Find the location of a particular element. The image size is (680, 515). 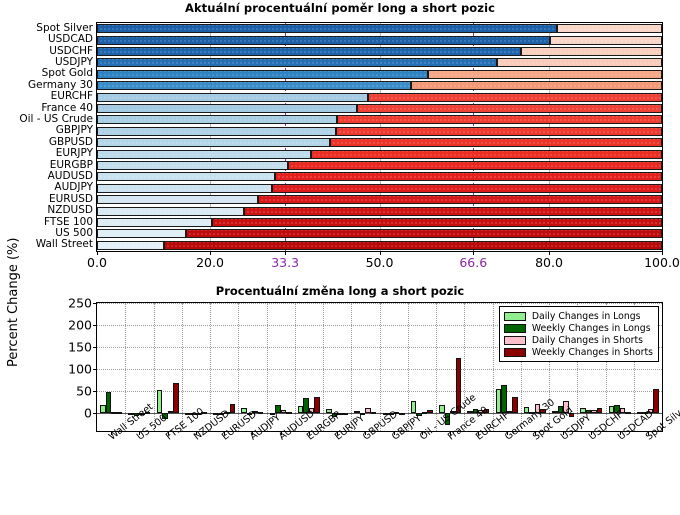

top-chart-bar-row: EURCHF is located at coordinates (356, 96).